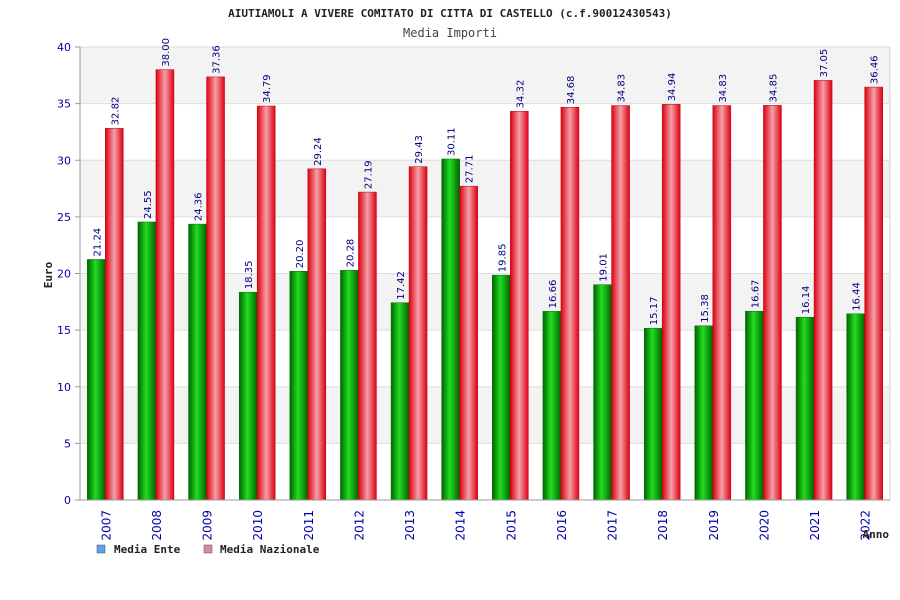  I want to click on value-label-media-nazionale-2019: 34.83, so click(723, 88).